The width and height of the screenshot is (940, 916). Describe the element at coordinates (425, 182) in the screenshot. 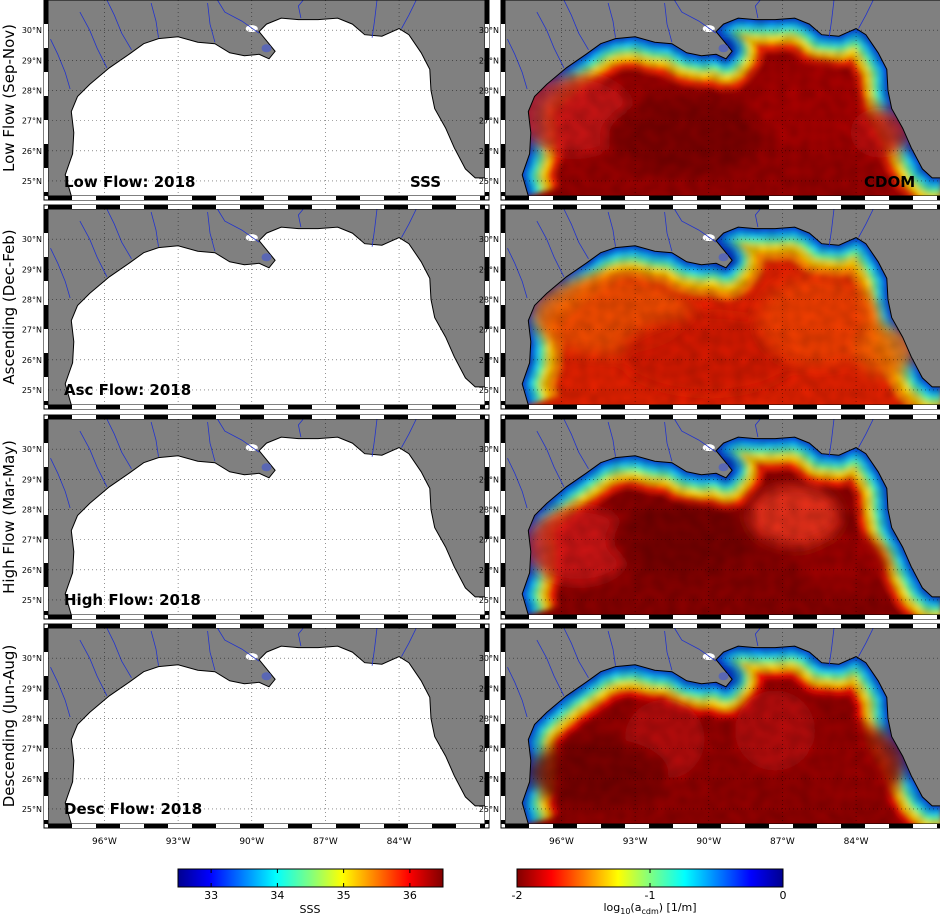

I see `sss-variable-label: SSS` at that location.